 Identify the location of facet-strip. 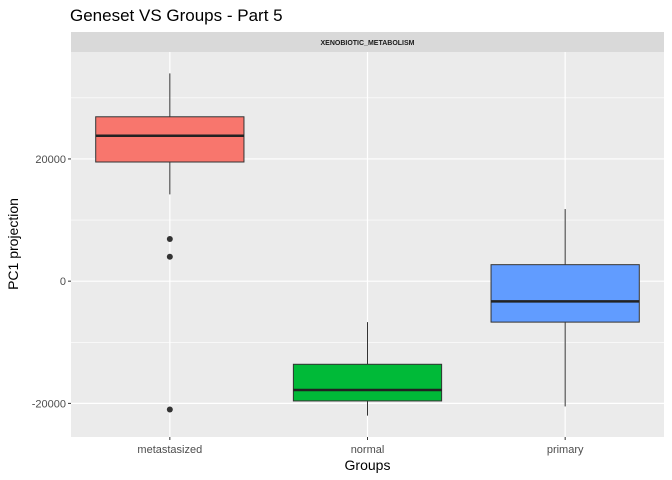
(367, 42).